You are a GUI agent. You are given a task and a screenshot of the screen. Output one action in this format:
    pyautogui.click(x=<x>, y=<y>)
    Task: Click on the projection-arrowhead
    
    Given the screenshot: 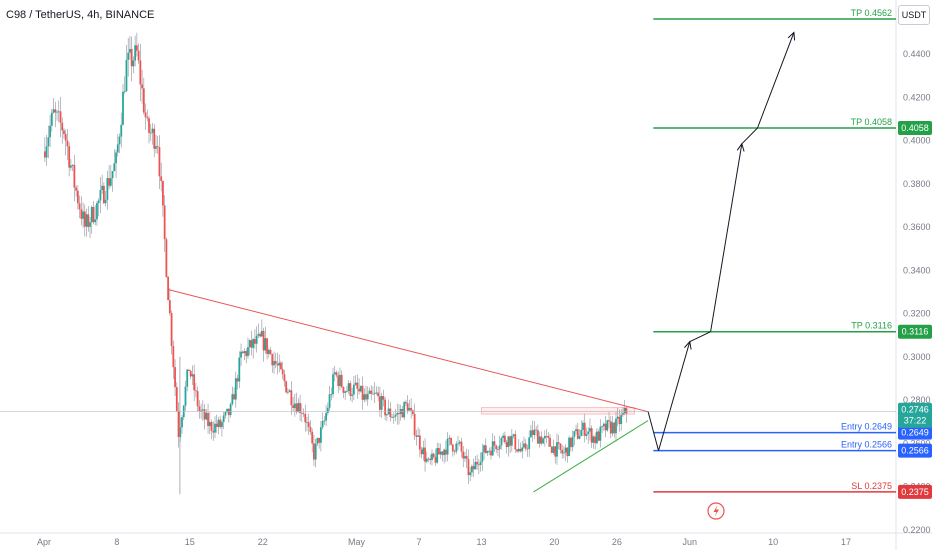 What is the action you would take?
    pyautogui.click(x=740, y=147)
    